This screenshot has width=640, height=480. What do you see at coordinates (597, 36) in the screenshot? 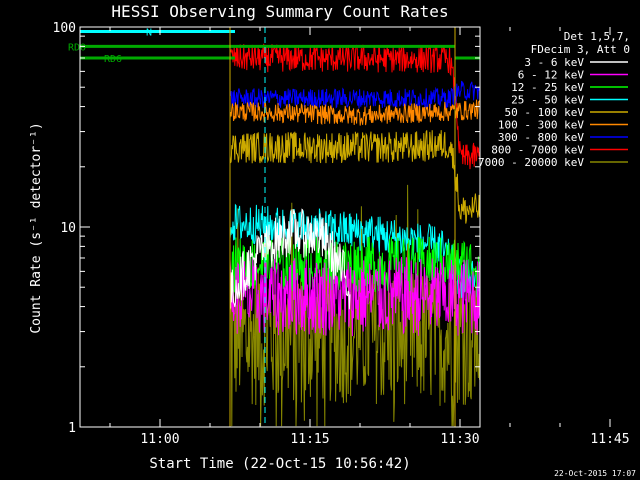
I see `legend-header-0: Det 1,5,7,` at bounding box center [597, 36].